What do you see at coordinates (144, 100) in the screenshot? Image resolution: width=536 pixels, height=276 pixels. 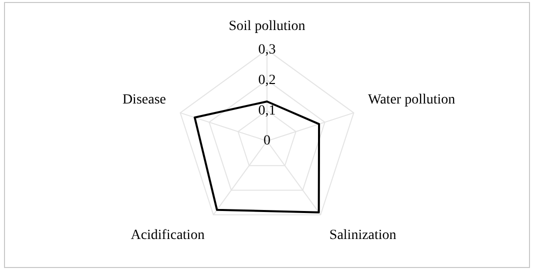 I see `spoke-label: Disease` at bounding box center [144, 100].